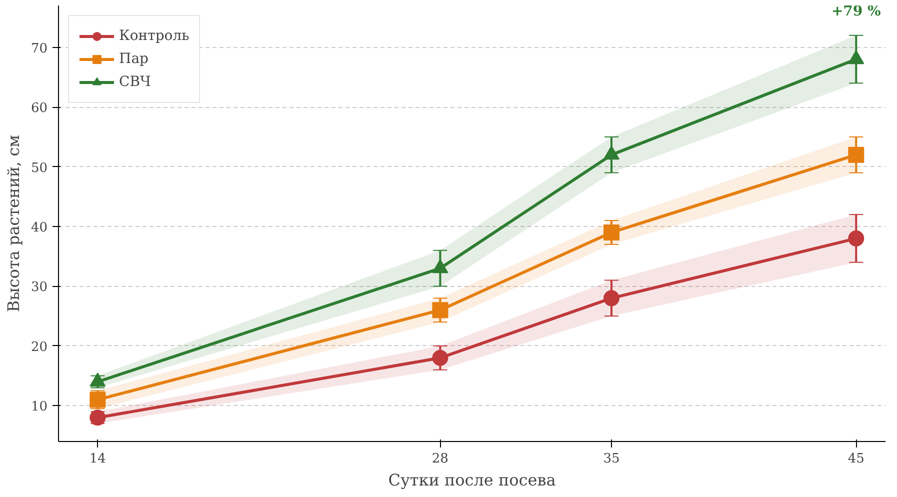 Image resolution: width=897 pixels, height=497 pixels. I want to click on y-tick-label: 40, so click(39, 228).